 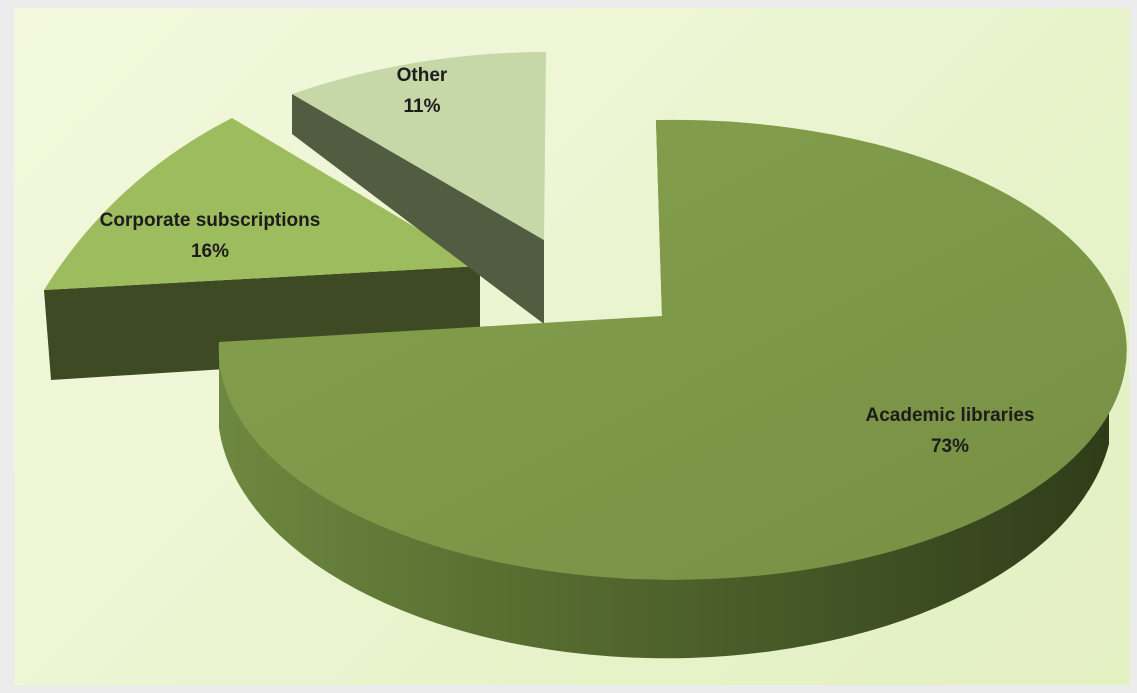 I want to click on other-side-face, so click(x=418, y=209).